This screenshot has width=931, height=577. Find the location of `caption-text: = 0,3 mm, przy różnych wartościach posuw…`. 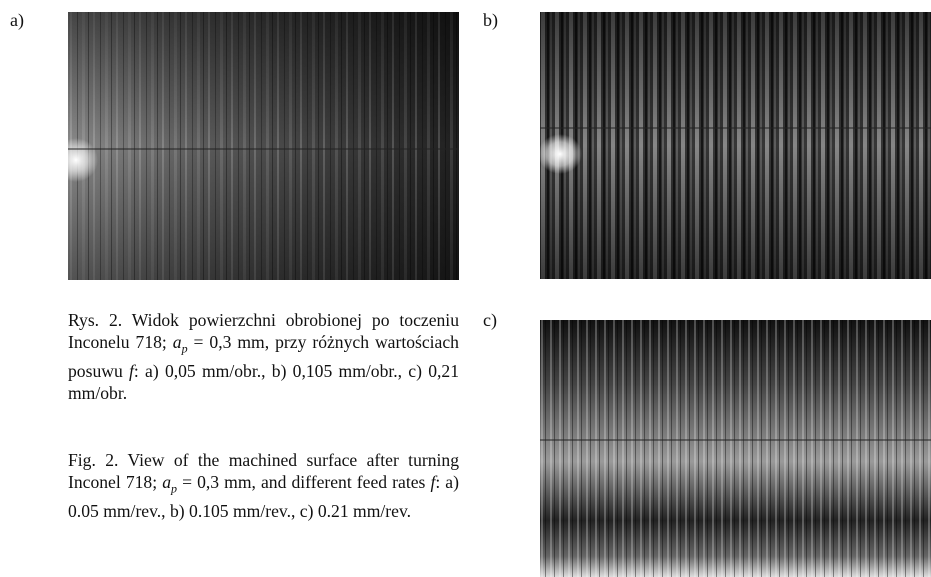

caption-text: = 0,3 mm, przy różnych wartościach posuw… is located at coordinates (263, 356).